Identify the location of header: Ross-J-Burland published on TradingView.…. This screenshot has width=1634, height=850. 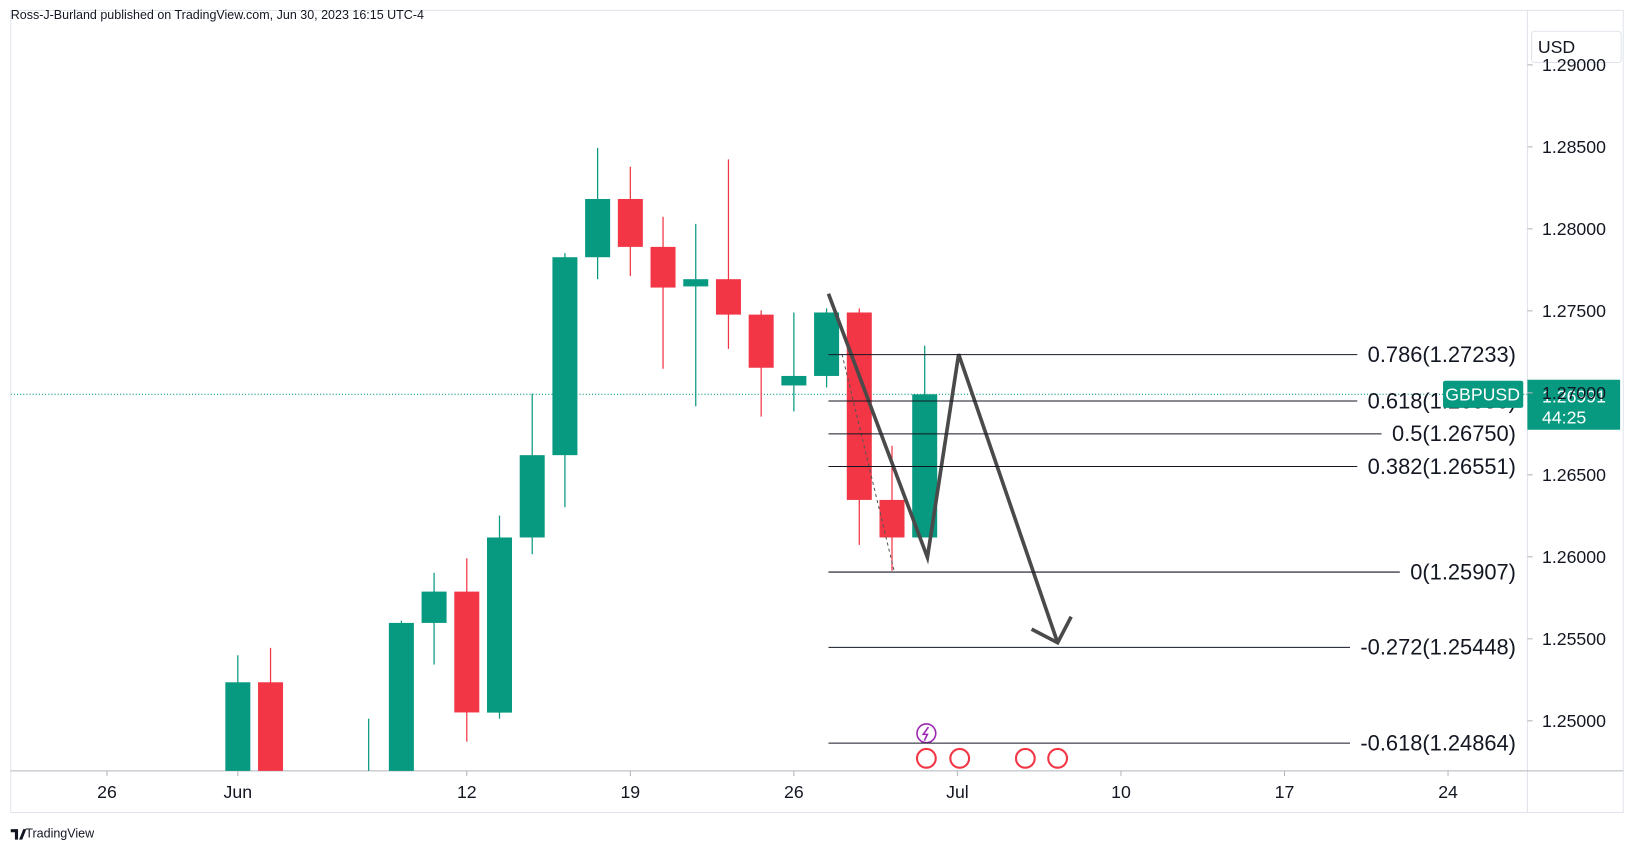
(217, 15).